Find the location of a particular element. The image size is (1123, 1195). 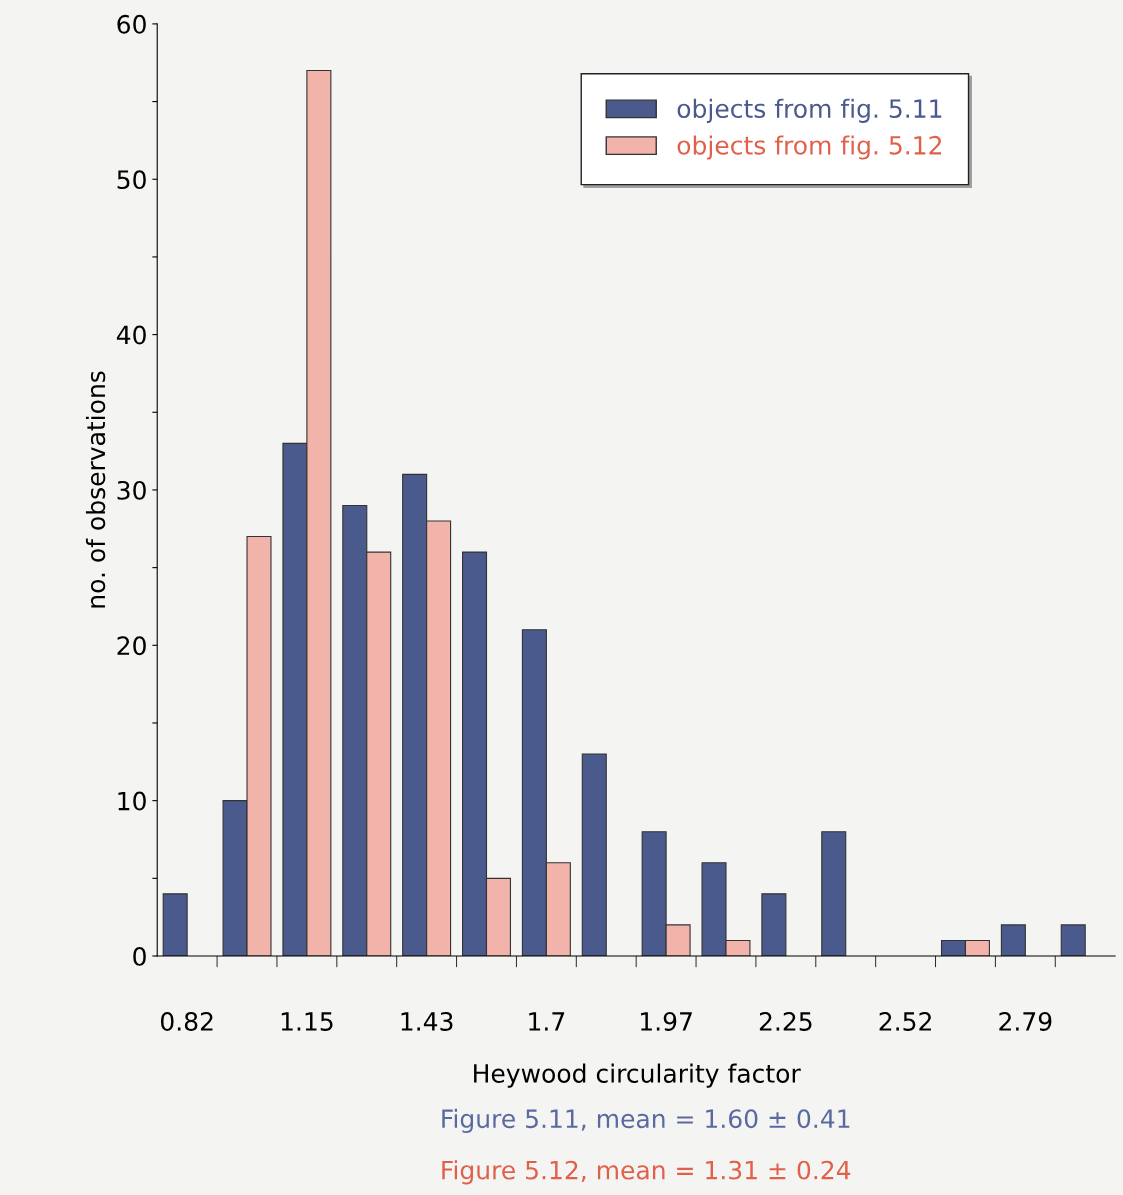

x-tick-label: 1.15 is located at coordinates (307, 1021).